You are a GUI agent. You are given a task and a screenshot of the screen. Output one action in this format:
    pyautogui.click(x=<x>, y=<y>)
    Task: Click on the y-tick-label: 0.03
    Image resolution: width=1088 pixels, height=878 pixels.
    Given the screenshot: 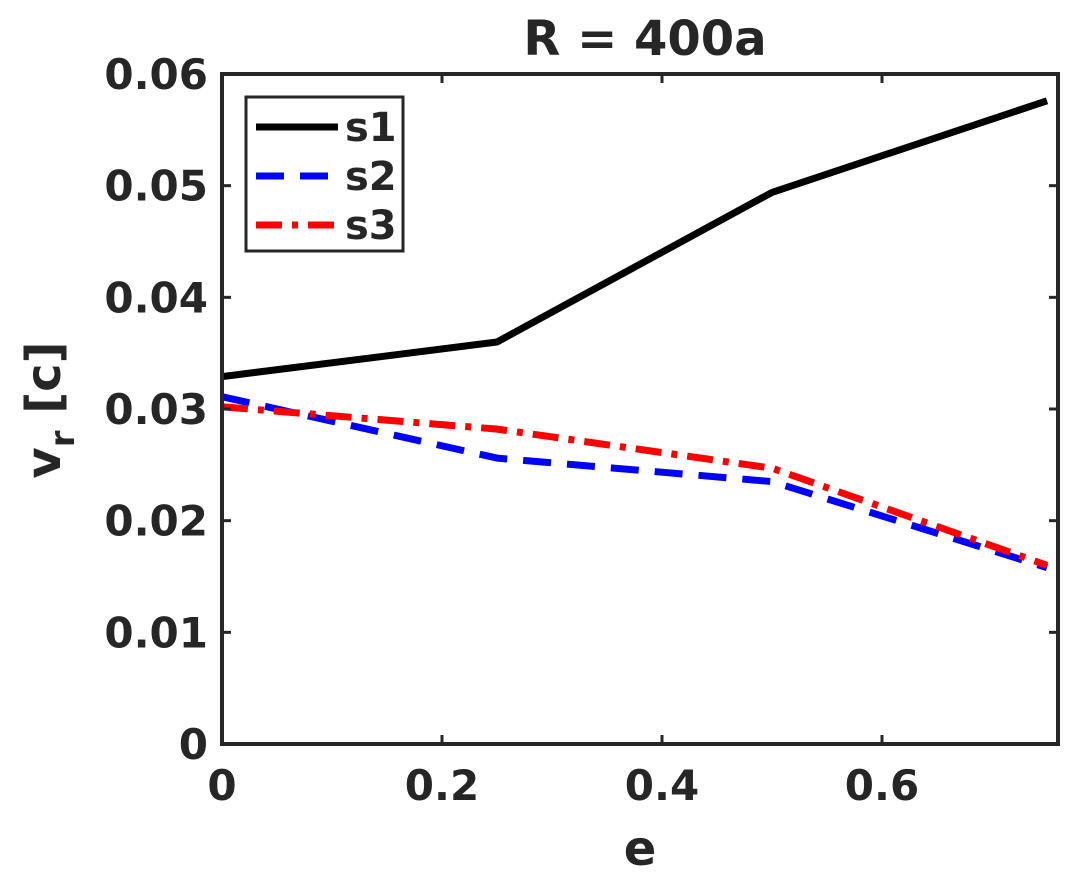 What is the action you would take?
    pyautogui.click(x=156, y=409)
    